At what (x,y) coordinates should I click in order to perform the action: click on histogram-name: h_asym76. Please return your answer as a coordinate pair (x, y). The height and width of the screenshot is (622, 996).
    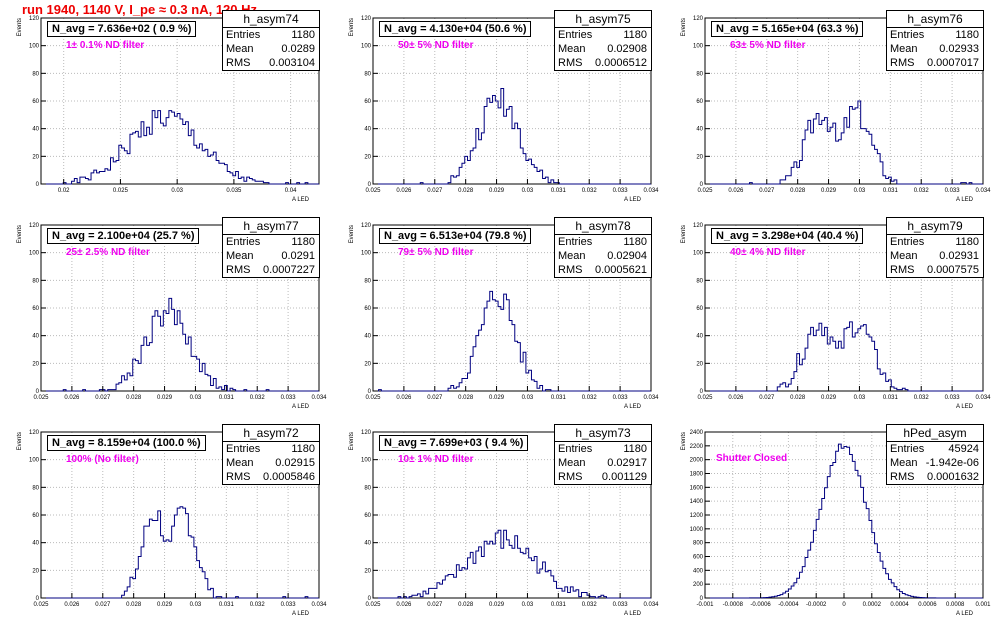
    Looking at the image, I should click on (935, 19).